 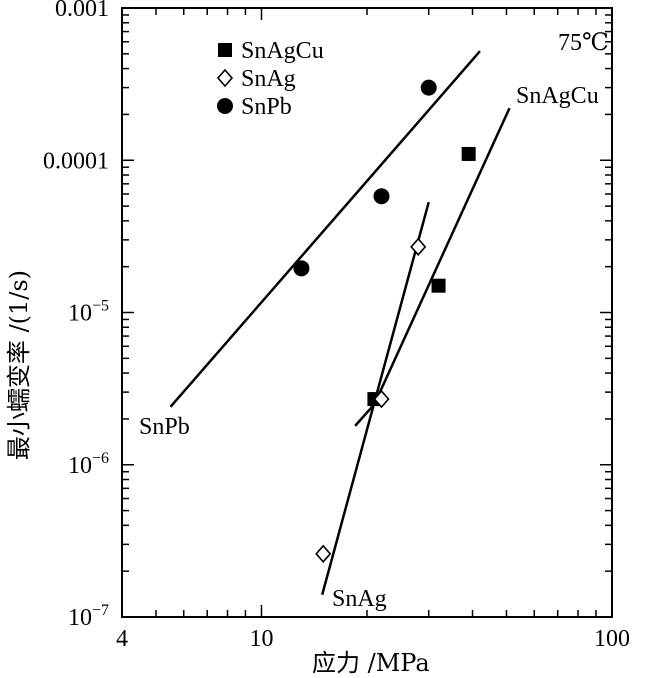 What do you see at coordinates (261, 639) in the screenshot?
I see `x-tick-label: 10` at bounding box center [261, 639].